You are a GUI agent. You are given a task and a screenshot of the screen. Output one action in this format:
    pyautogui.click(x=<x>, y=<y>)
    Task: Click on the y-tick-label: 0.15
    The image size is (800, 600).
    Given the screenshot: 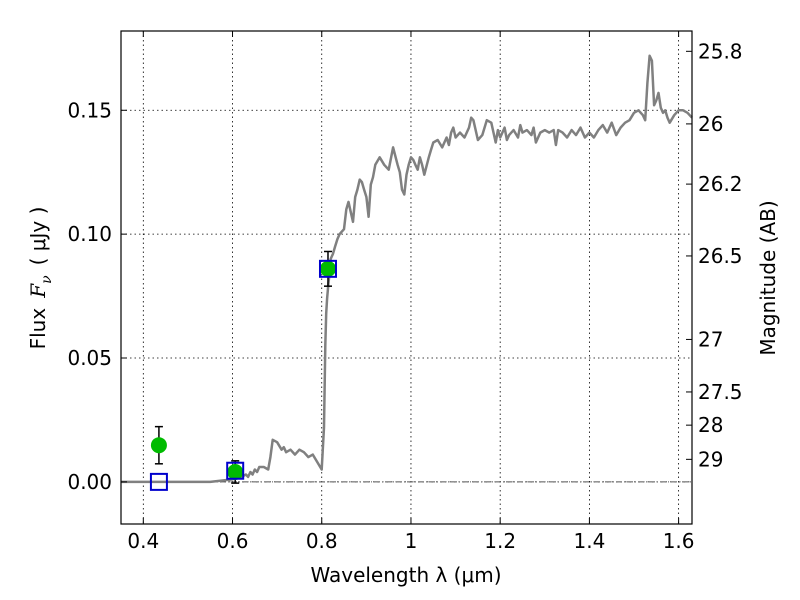 What is the action you would take?
    pyautogui.click(x=89, y=110)
    